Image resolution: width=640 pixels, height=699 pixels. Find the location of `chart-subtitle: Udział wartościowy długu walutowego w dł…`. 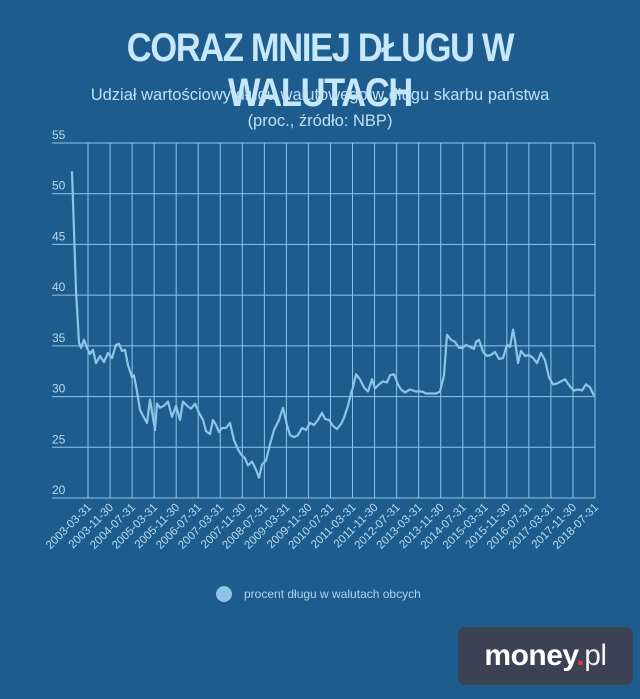

chart-subtitle: Udział wartościowy długu walutowego w dł… is located at coordinates (320, 95).